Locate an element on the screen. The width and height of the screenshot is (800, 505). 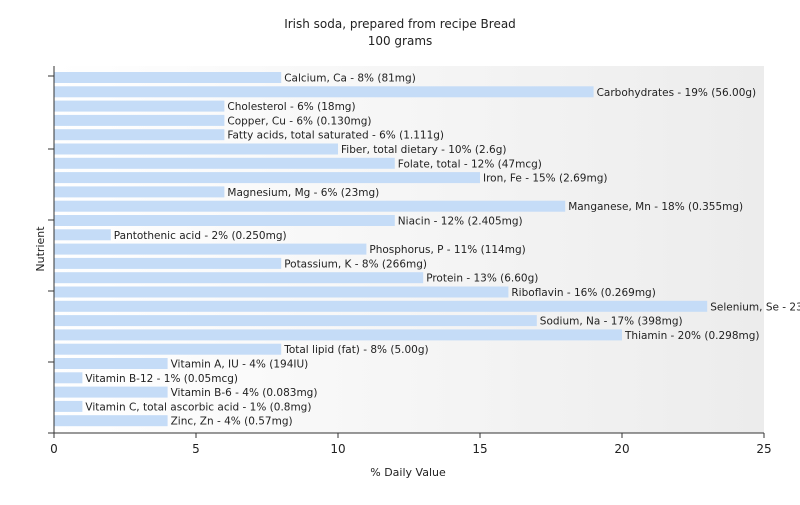
bar-label: Carbohydrates - 19% (56.00g) is located at coordinates (677, 93).